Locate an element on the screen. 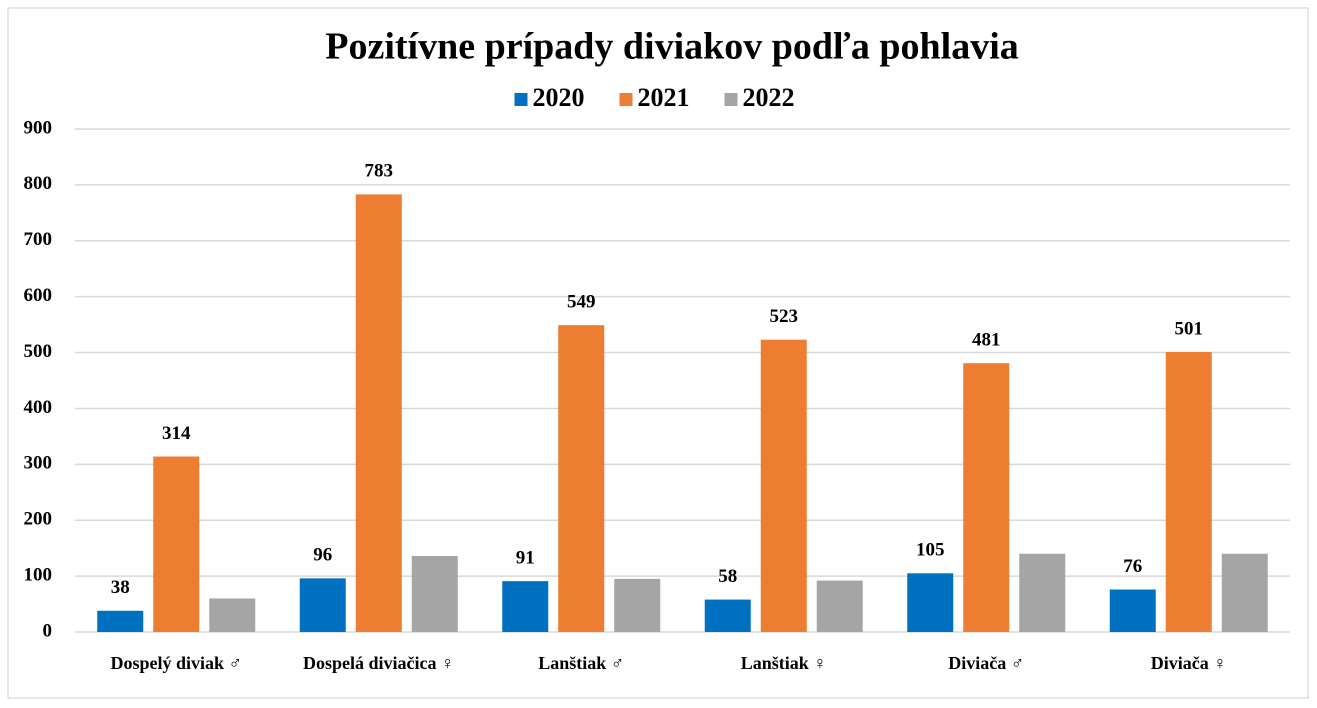  data-label: 549 is located at coordinates (581, 302).